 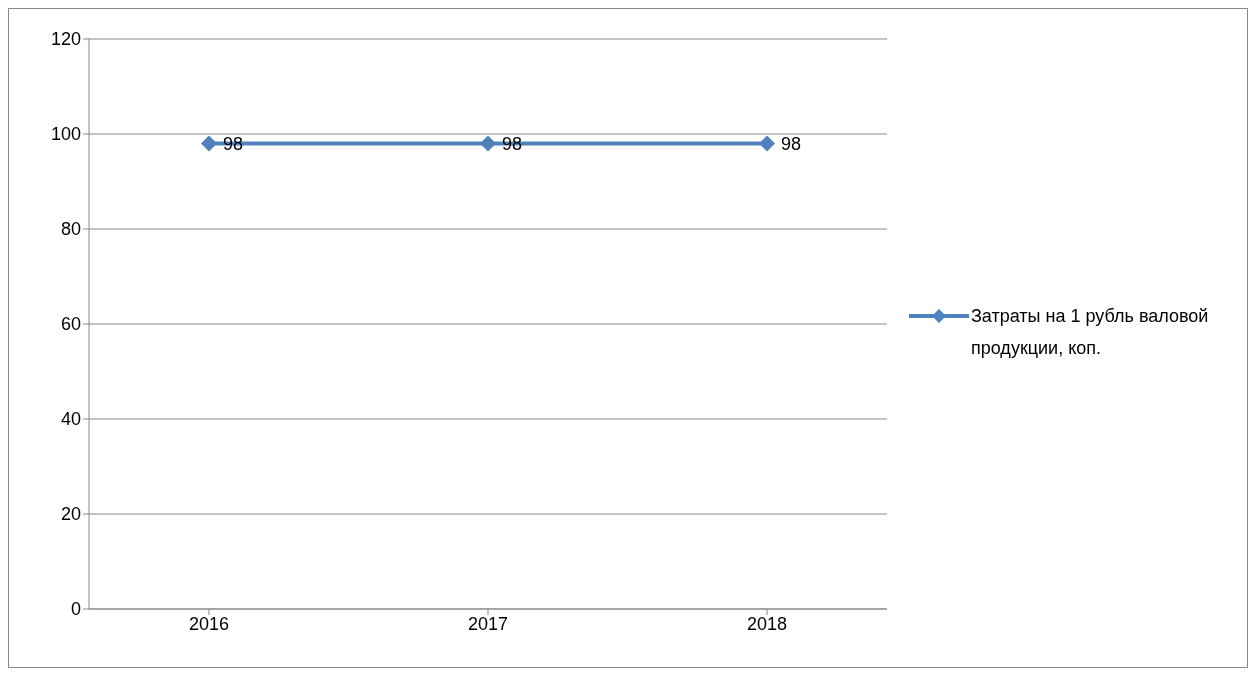 I want to click on y-tick-label: 100, so click(x=65, y=134).